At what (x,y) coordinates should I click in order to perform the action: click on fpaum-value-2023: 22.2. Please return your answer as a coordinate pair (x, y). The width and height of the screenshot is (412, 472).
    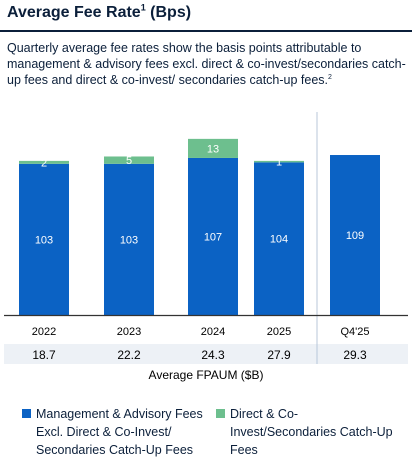
    Looking at the image, I should click on (129, 355).